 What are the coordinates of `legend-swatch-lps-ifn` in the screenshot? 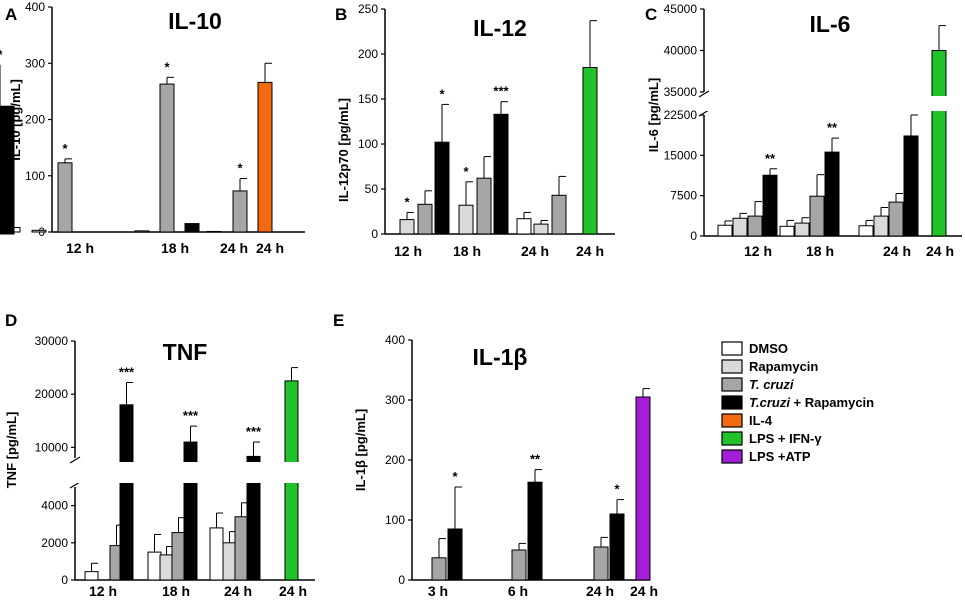 It's located at (732, 438).